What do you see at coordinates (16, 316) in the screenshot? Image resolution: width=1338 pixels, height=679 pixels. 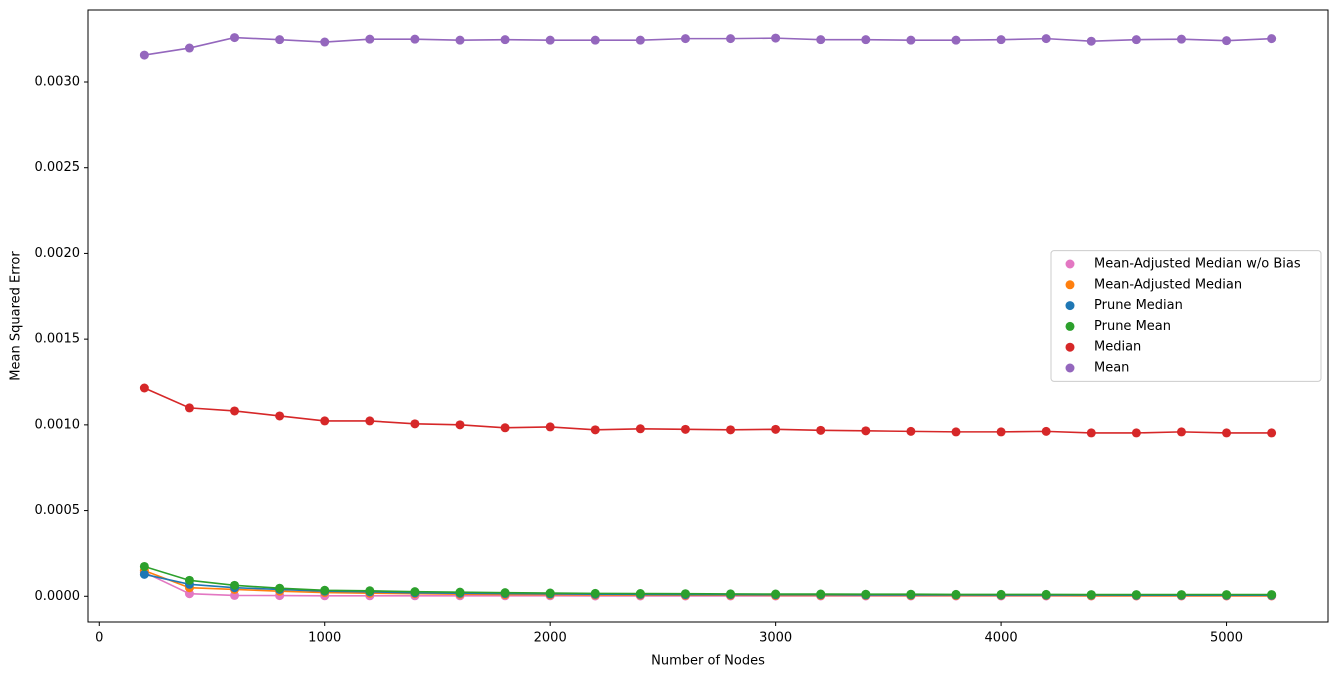 I see `y-axis-label: Mean Squared Error` at bounding box center [16, 316].